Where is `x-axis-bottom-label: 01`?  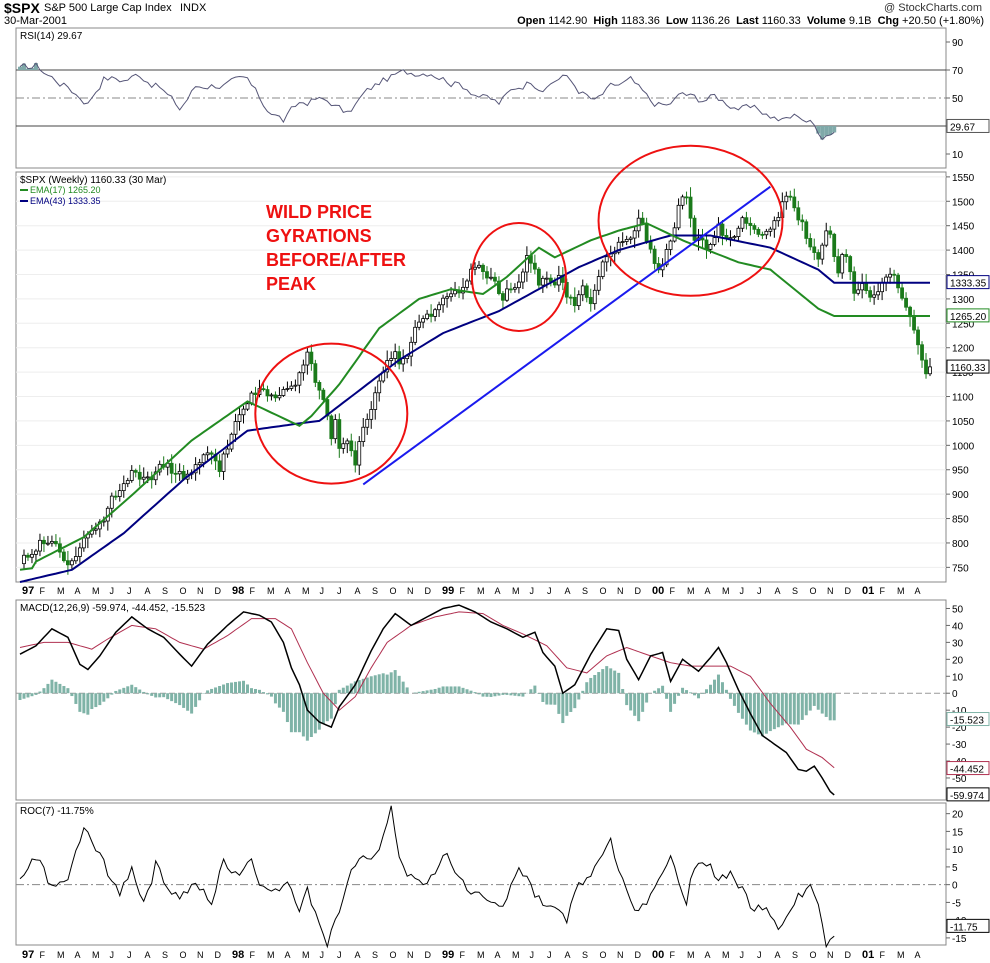
x-axis-bottom-label: 01 is located at coordinates (868, 955).